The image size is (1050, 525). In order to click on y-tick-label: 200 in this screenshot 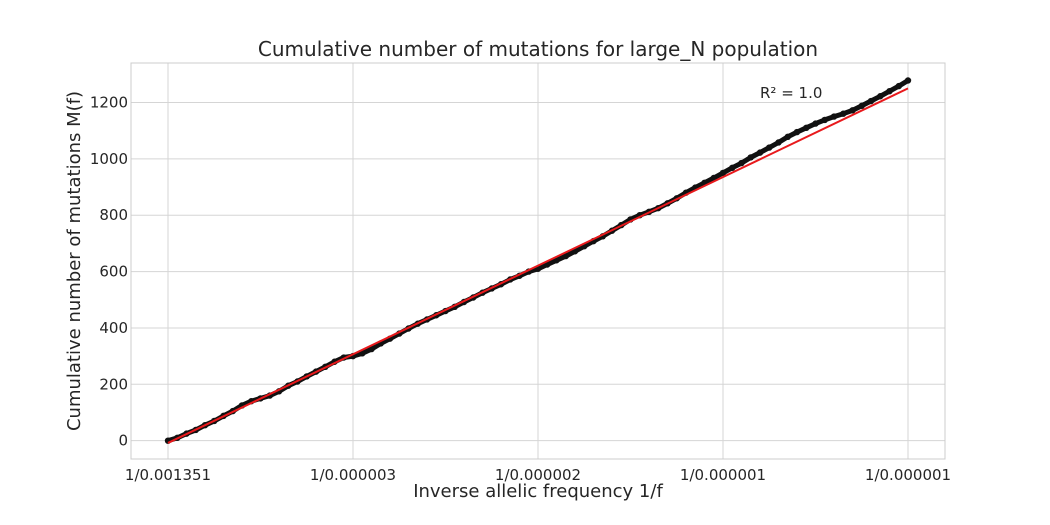, I will do `click(113, 384)`.